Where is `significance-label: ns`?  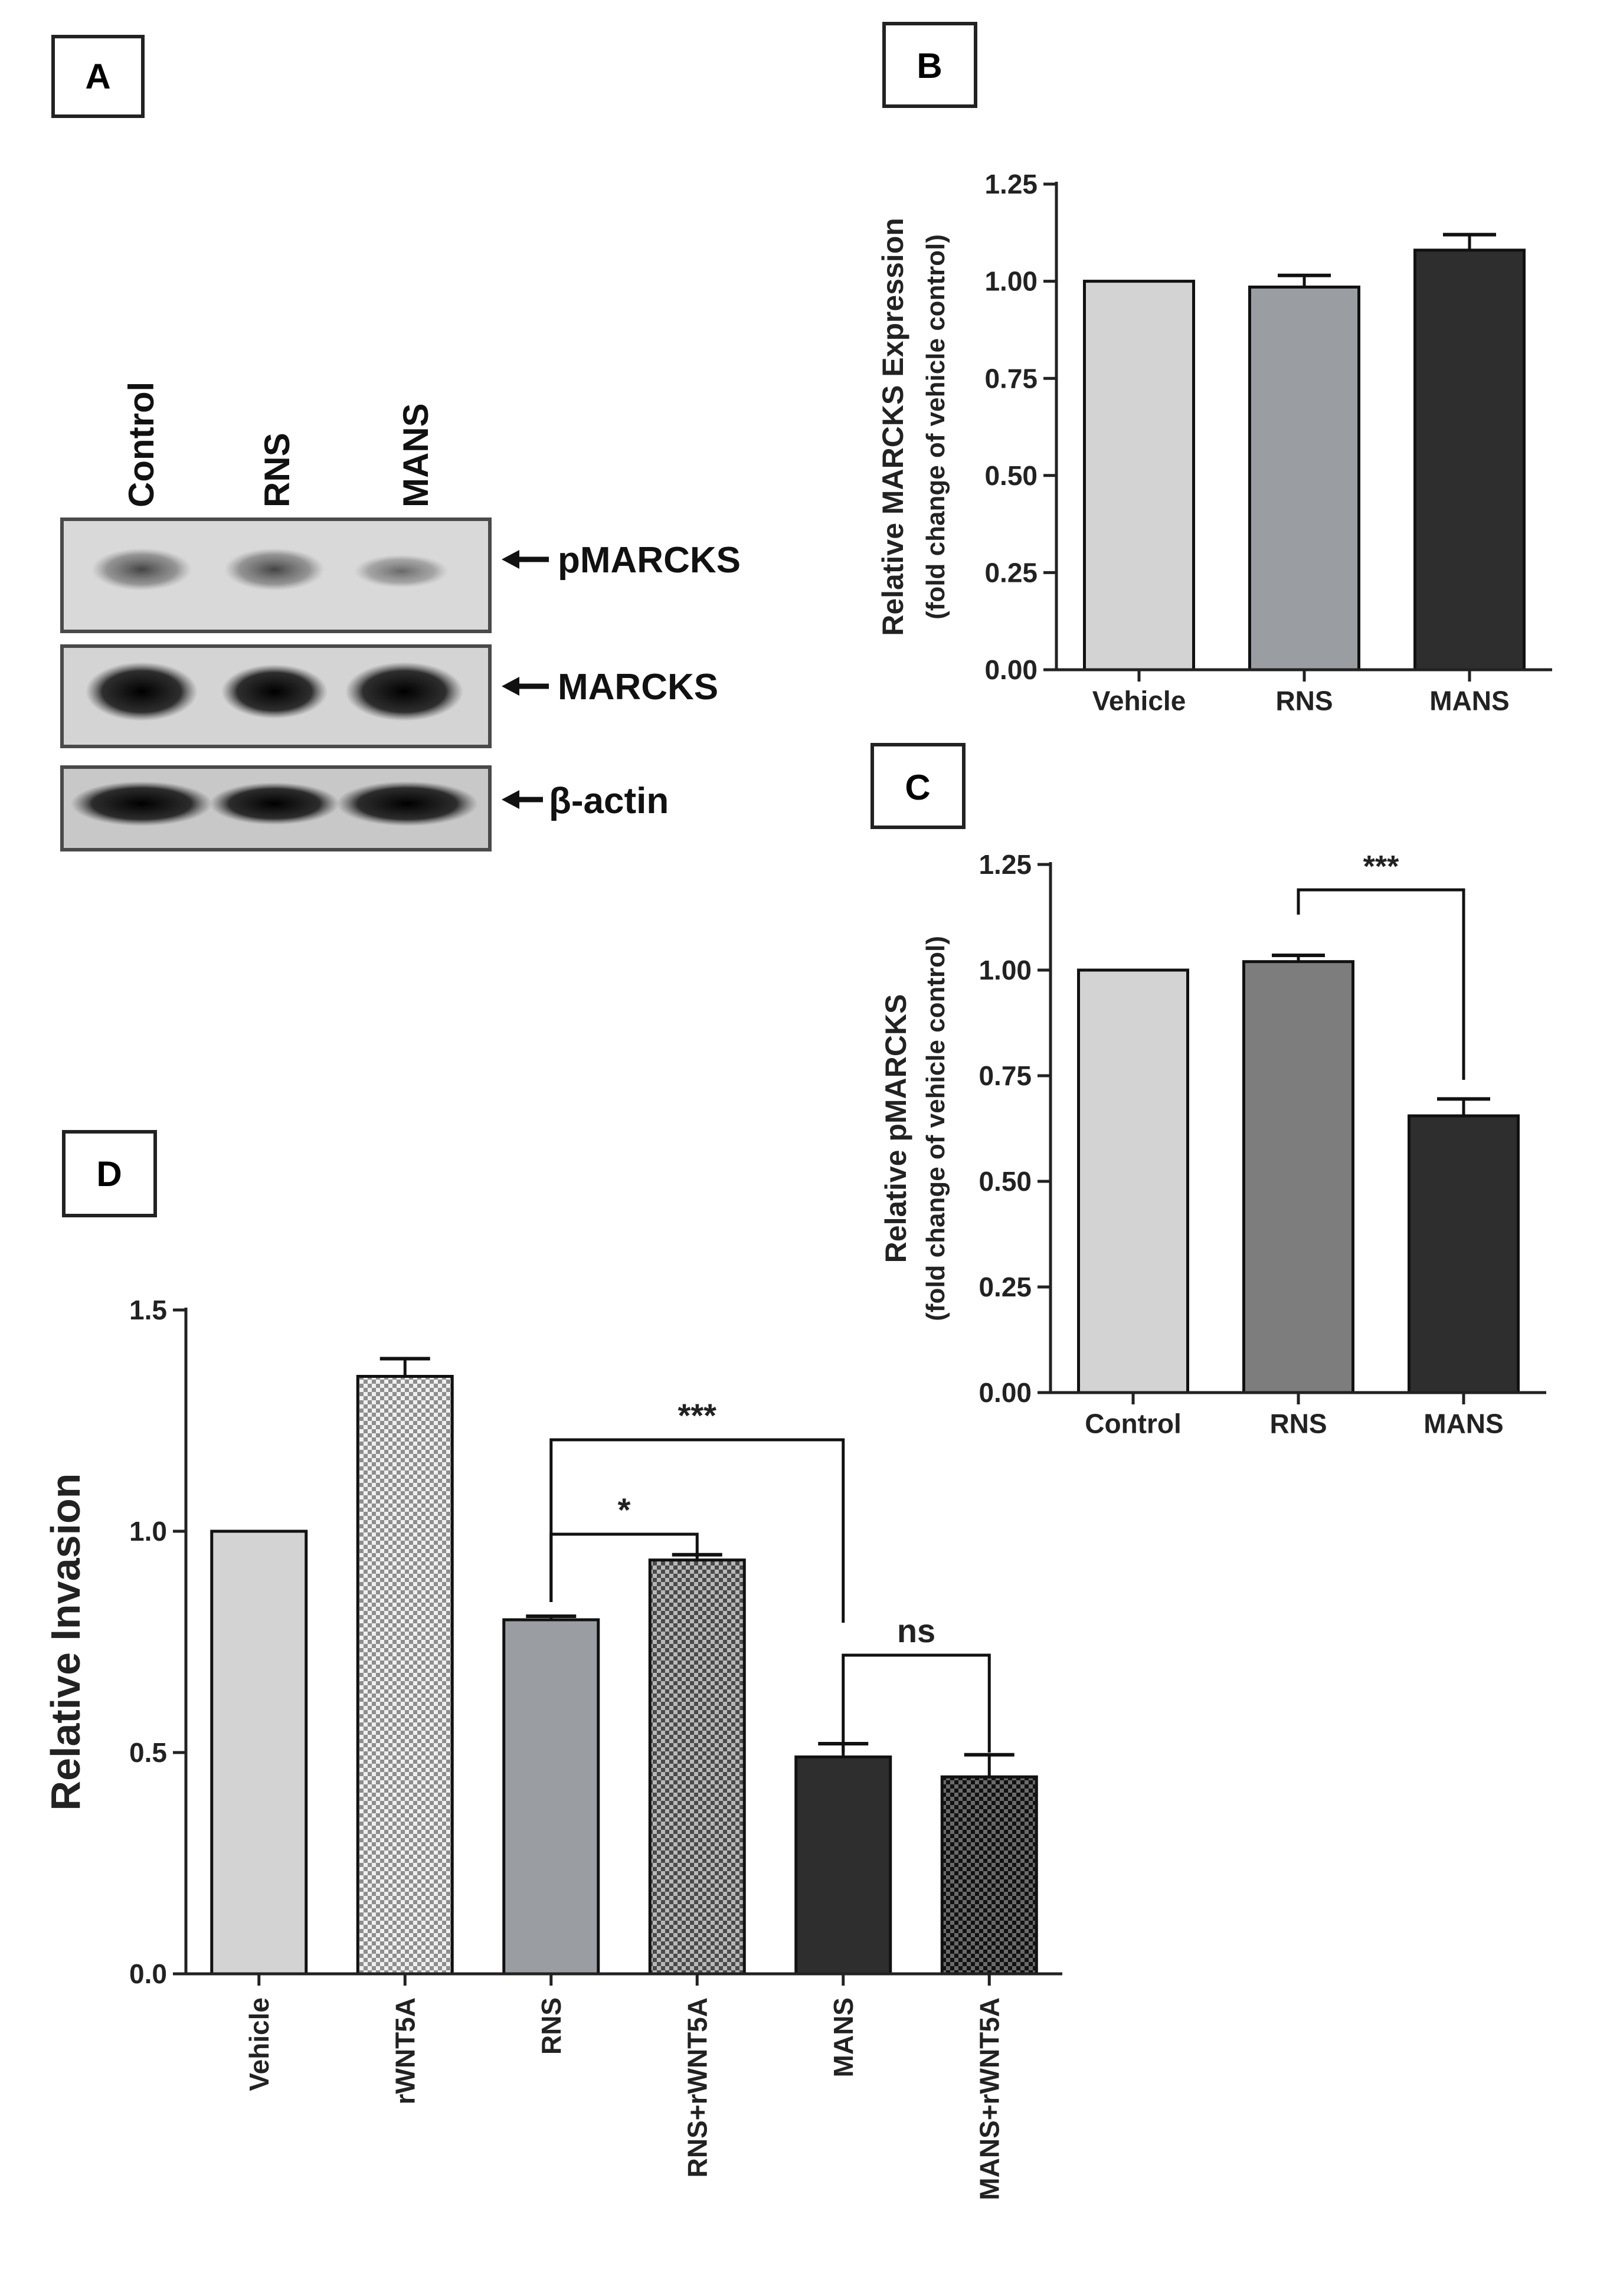 significance-label: ns is located at coordinates (916, 1630).